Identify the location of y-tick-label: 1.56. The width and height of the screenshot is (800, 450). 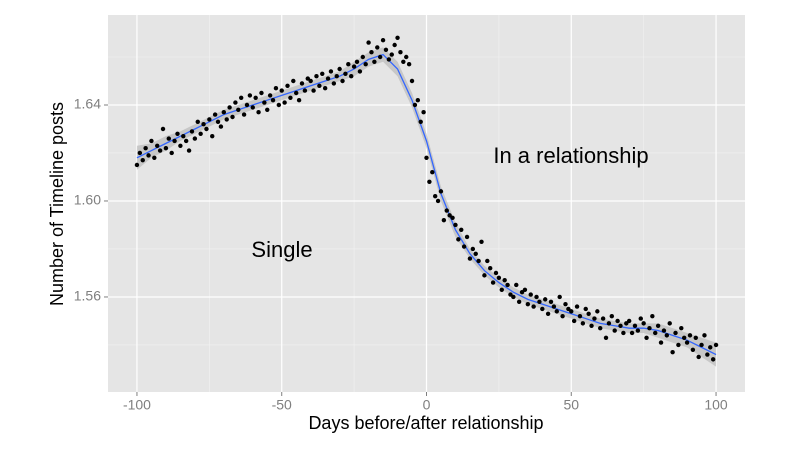
(87, 296).